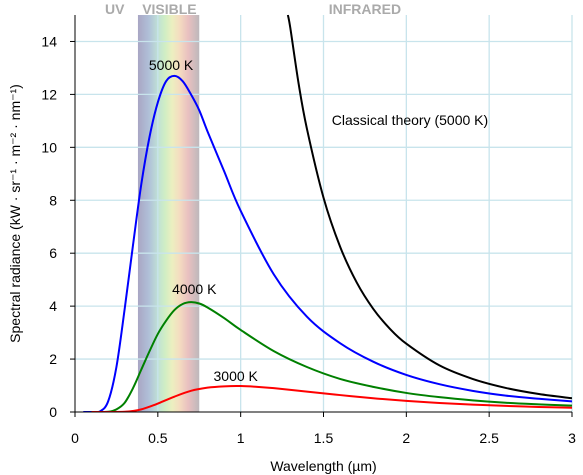  I want to click on y-tick-label: 2, so click(53, 359).